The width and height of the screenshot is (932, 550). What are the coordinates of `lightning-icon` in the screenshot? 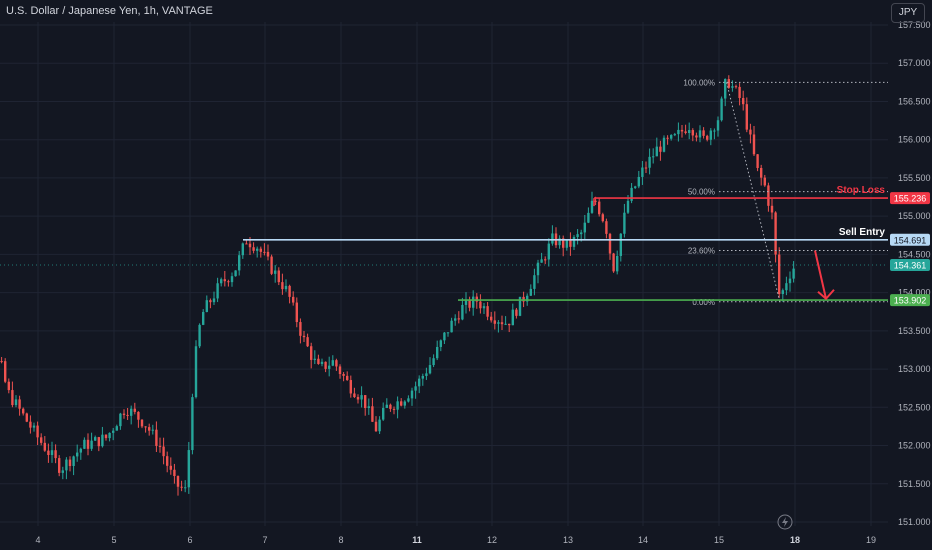 It's located at (785, 522).